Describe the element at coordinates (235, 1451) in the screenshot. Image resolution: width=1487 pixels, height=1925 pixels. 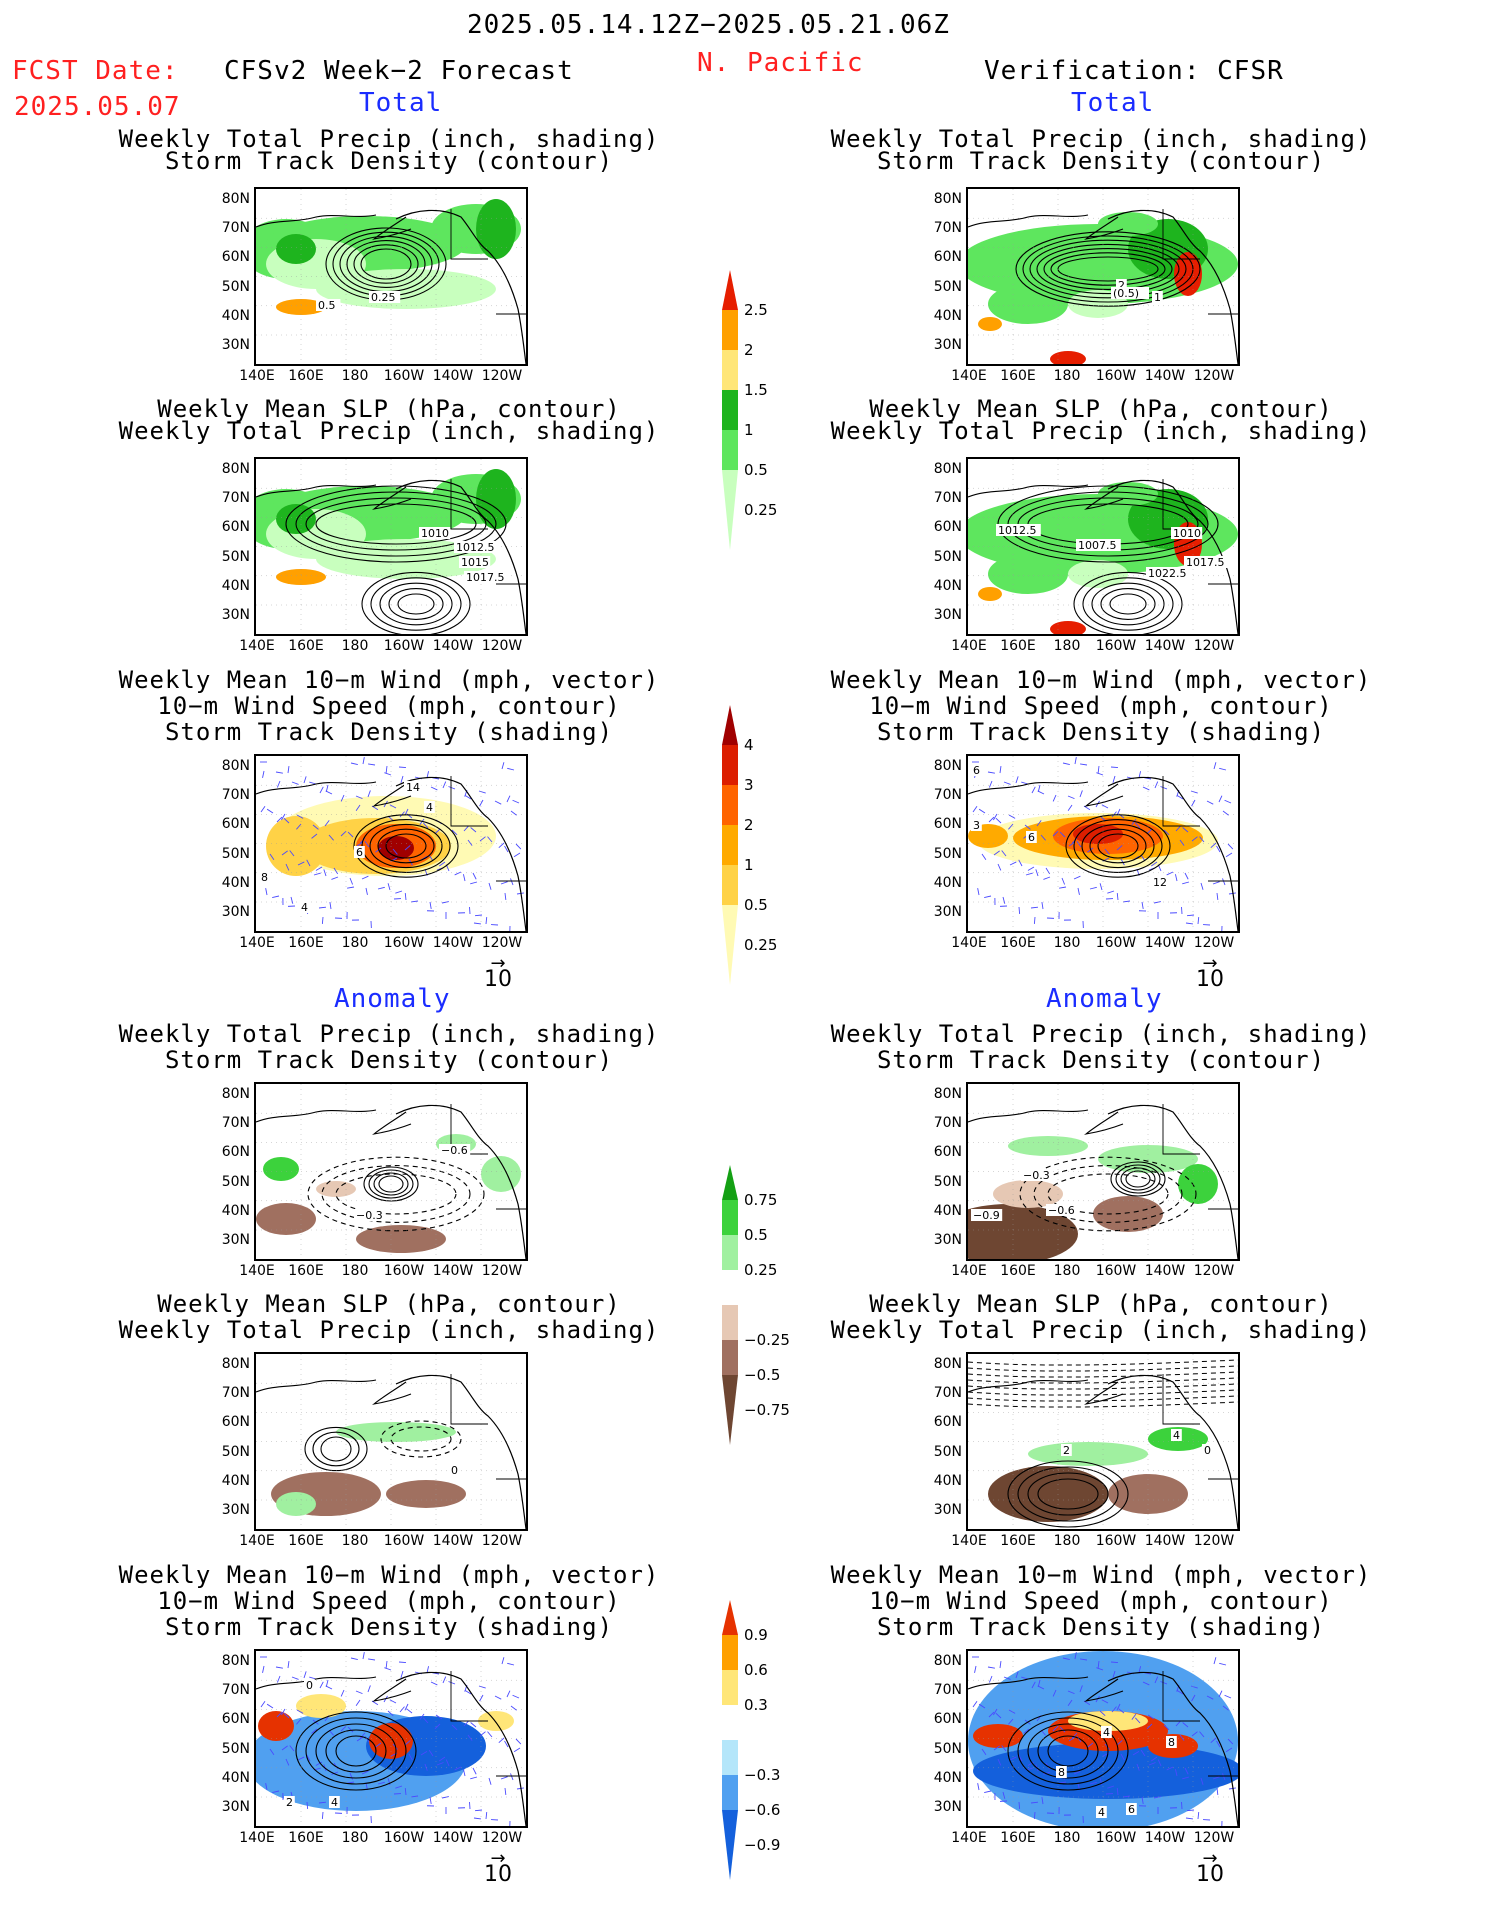
I see `lat-tick-label: 50N` at that location.